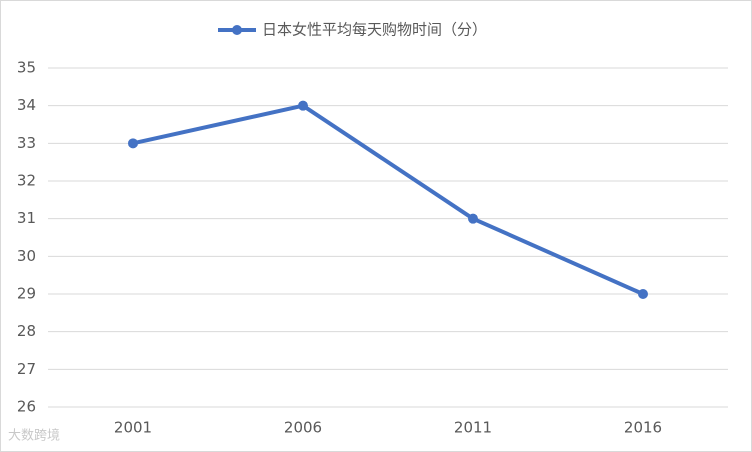 The image size is (752, 452). I want to click on x-tick-label: 2001, so click(133, 428).